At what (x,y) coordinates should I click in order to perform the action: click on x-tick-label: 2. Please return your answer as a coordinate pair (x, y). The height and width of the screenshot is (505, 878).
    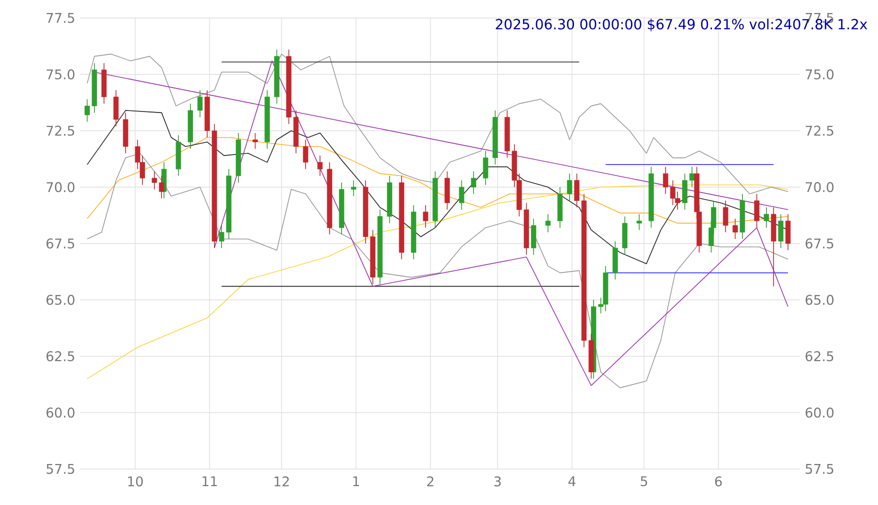
    Looking at the image, I should click on (430, 481).